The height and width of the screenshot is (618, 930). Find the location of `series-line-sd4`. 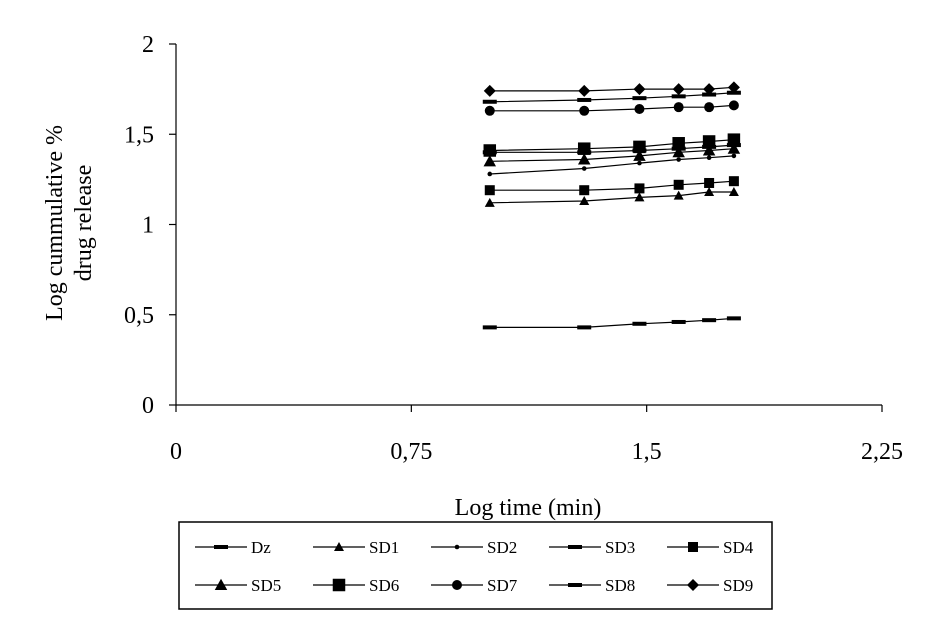

series-line-sd4 is located at coordinates (611, 185).